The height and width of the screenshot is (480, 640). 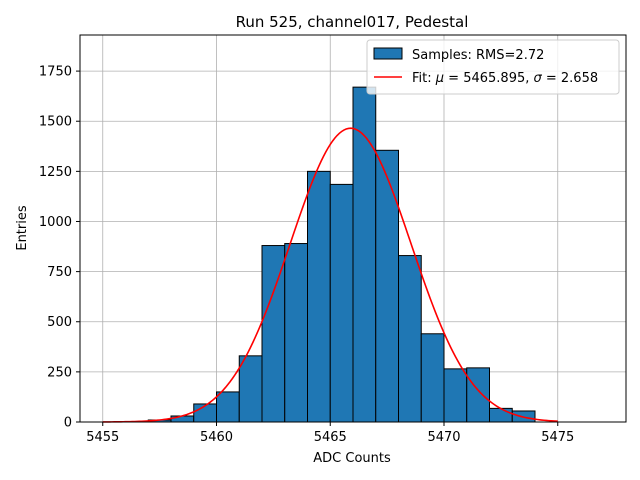 What do you see at coordinates (22, 228) in the screenshot?
I see `y-axis-label: Entries` at bounding box center [22, 228].